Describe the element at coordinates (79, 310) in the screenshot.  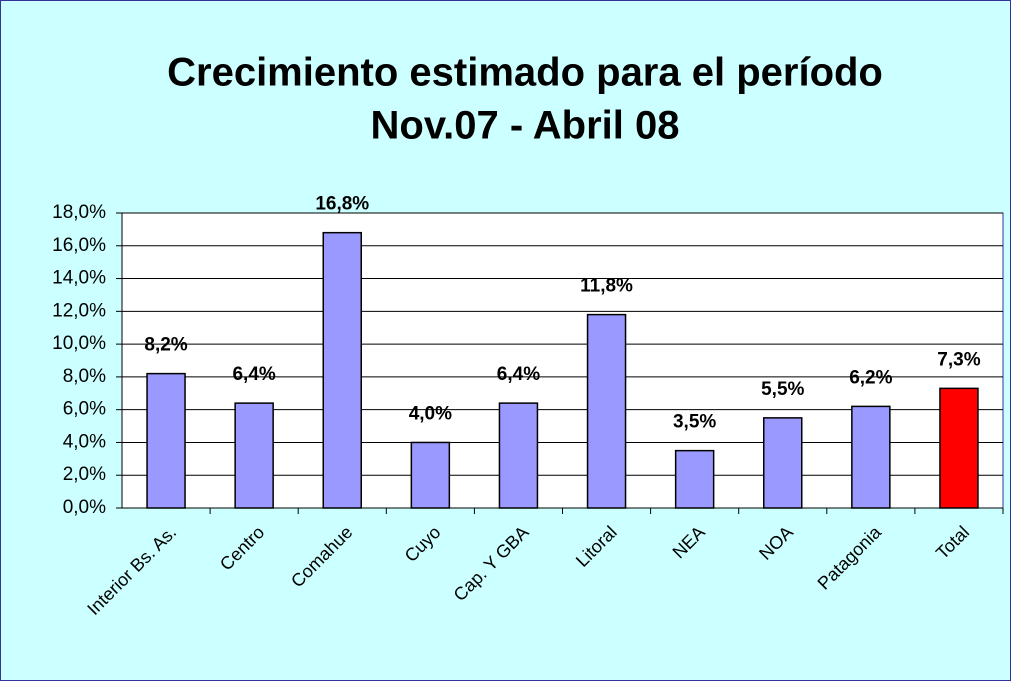
I see `y-tick-label: 12,0%` at that location.